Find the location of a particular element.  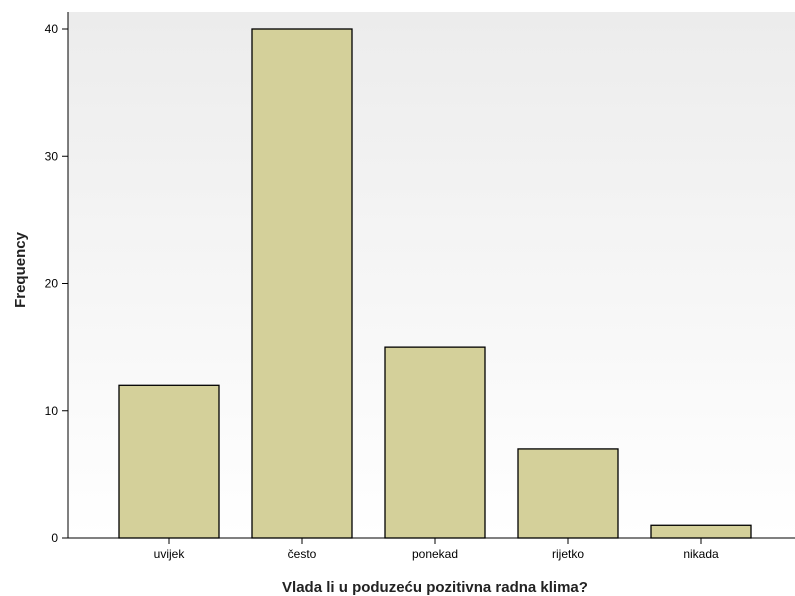

y-tick-label: 10 is located at coordinates (52, 411).